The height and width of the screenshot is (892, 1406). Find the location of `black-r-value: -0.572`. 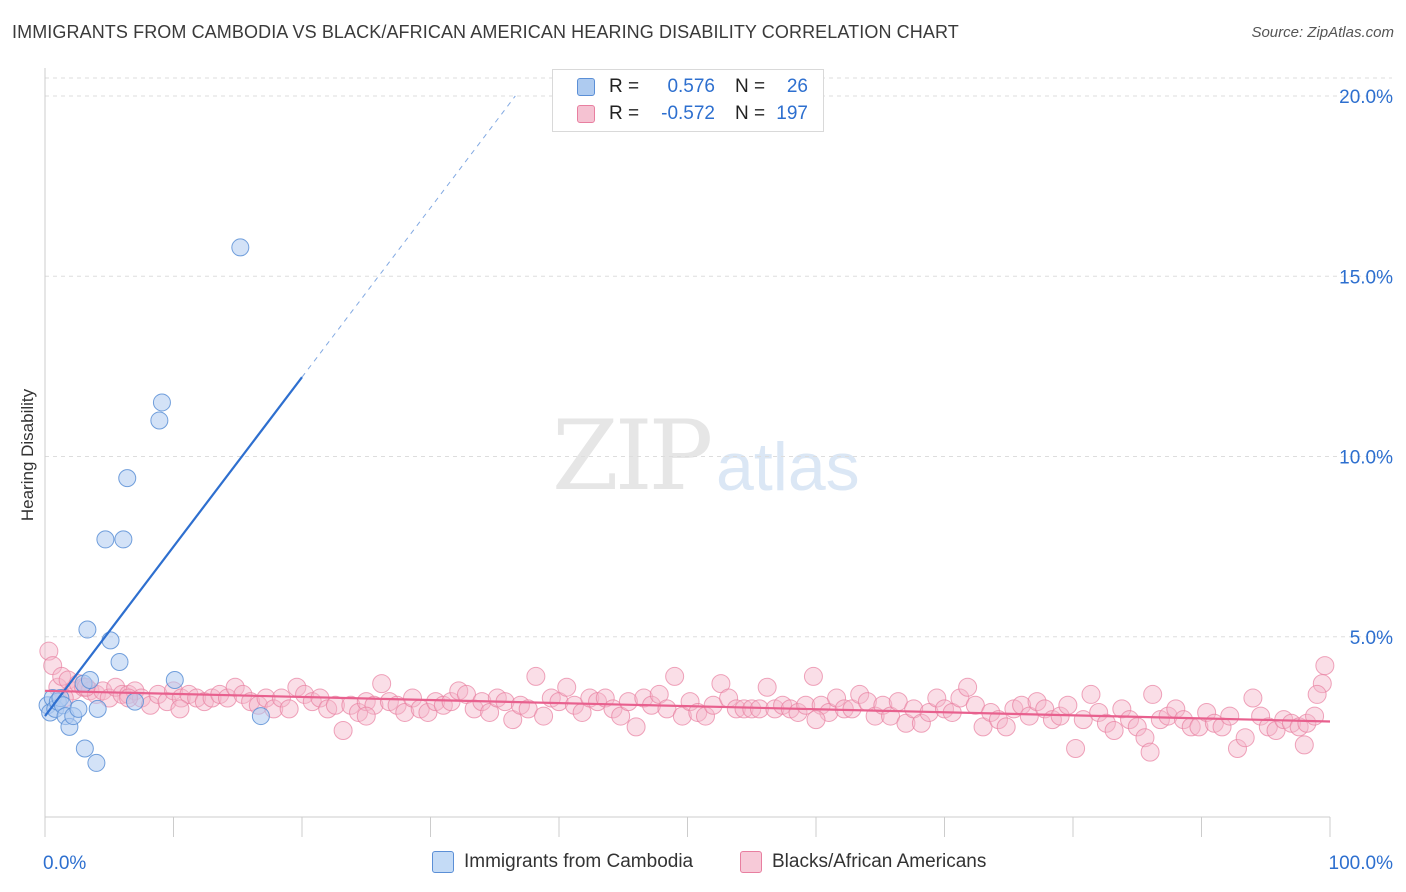

black-r-value: -0.572 is located at coordinates (688, 113).